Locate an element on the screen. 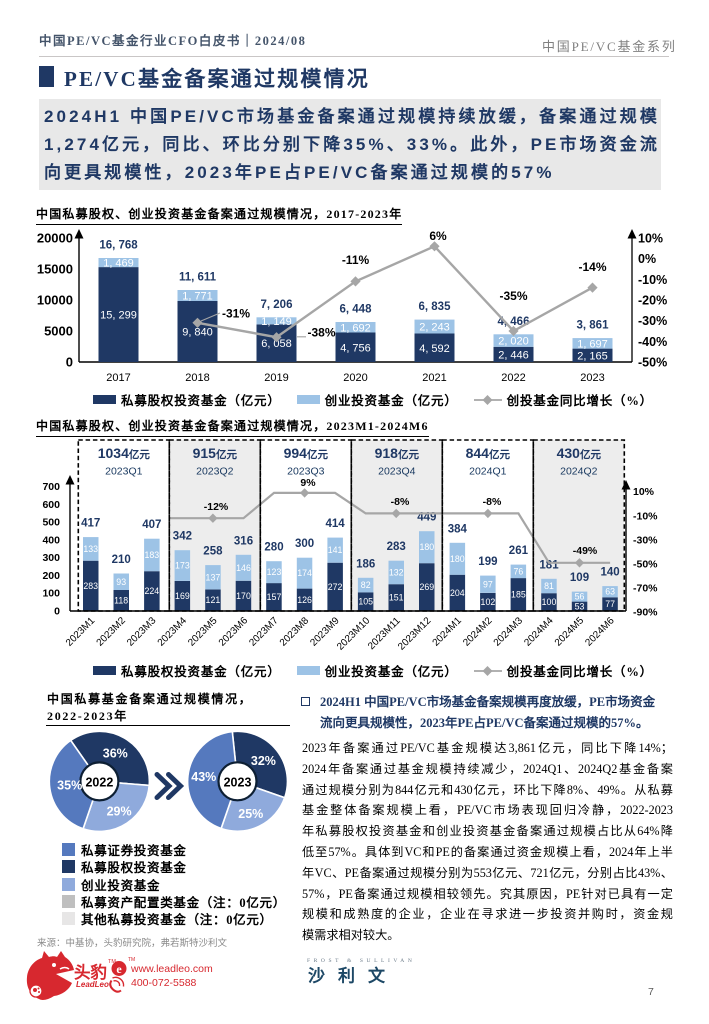 This screenshot has height=1024, width=709. svg-text: 0% is located at coordinates (647, 259).